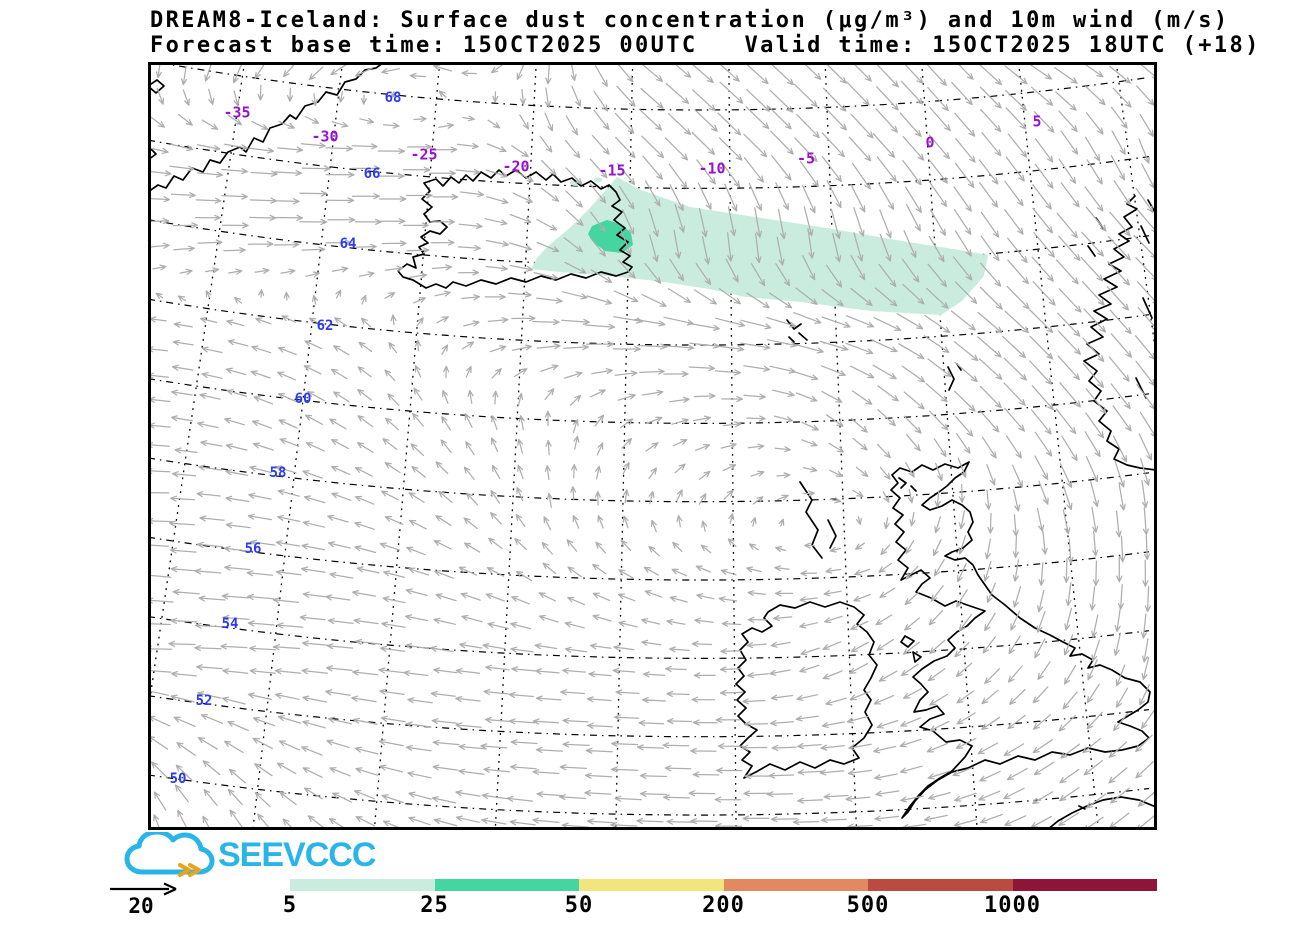 This screenshot has width=1289, height=925. Describe the element at coordinates (236, 112) in the screenshot. I see `lon-label: -35` at that location.